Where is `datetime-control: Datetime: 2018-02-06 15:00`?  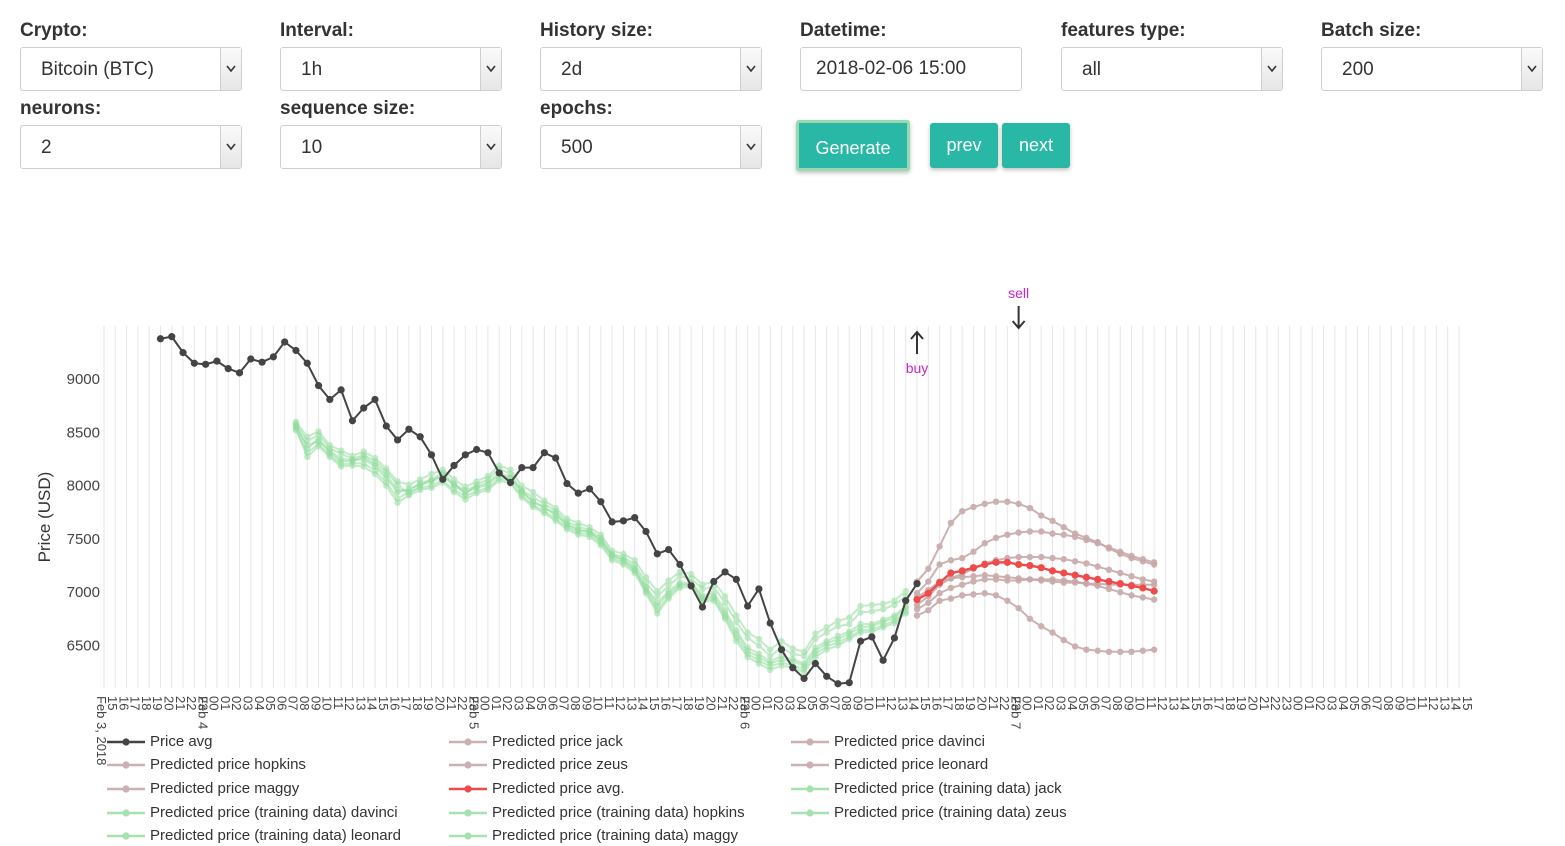
datetime-control: Datetime: 2018-02-06 15:00 is located at coordinates (911, 55).